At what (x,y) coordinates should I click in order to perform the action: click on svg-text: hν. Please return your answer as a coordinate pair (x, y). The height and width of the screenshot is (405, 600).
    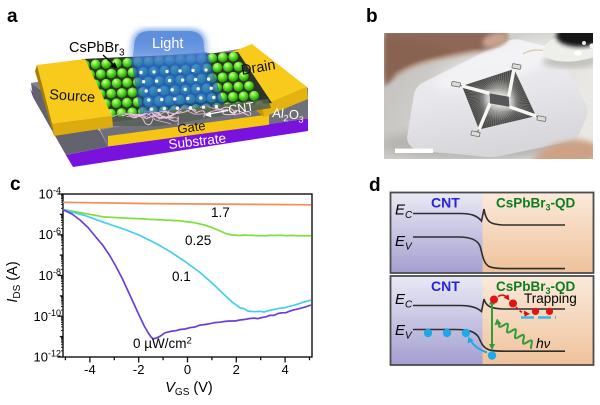
    Looking at the image, I should click on (543, 343).